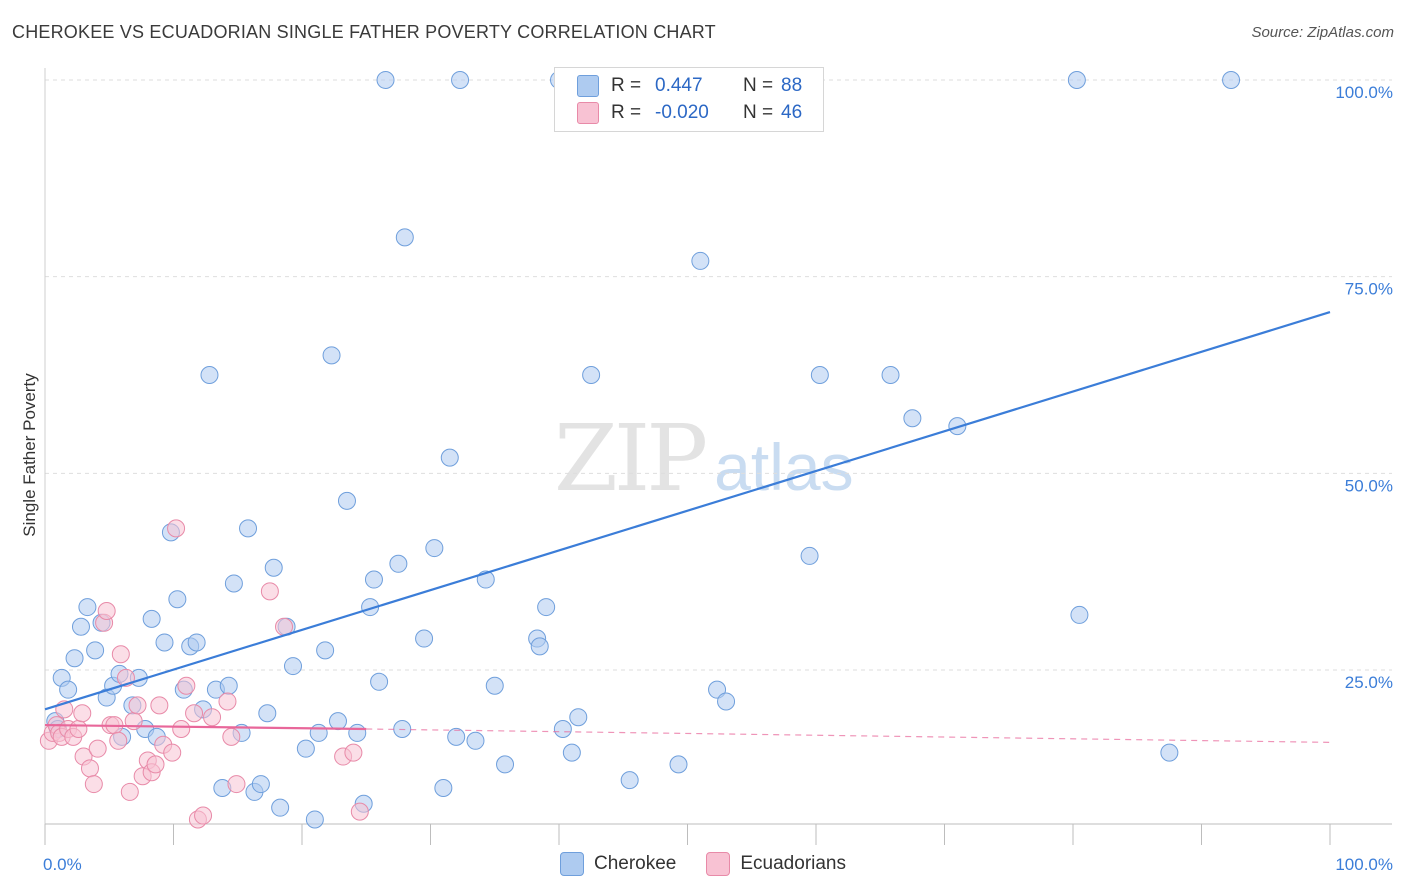 The width and height of the screenshot is (1406, 892). I want to click on legend-swatch-ecuadorians, so click(588, 113).